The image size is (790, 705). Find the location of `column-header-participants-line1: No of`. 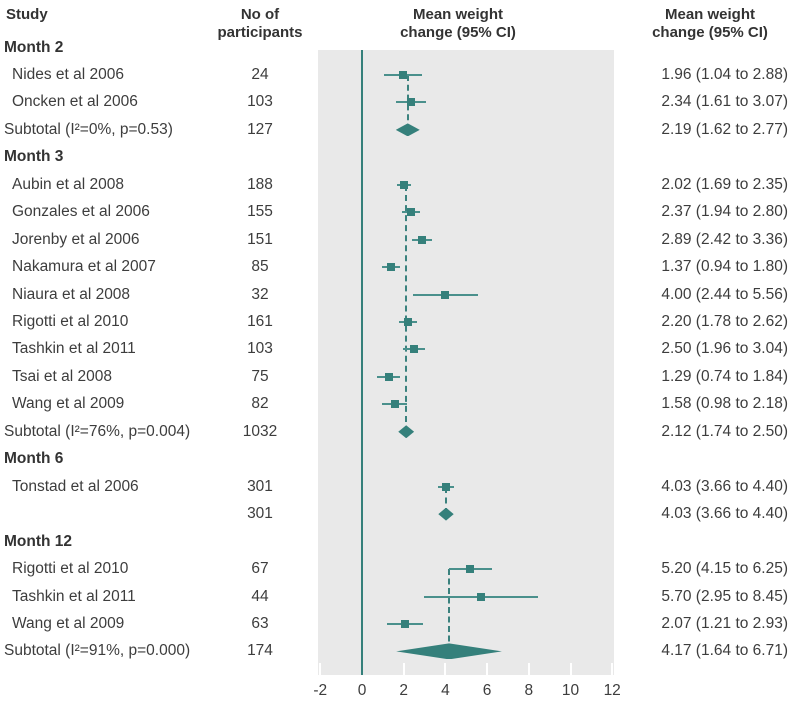

column-header-participants-line1: No of is located at coordinates (260, 14).